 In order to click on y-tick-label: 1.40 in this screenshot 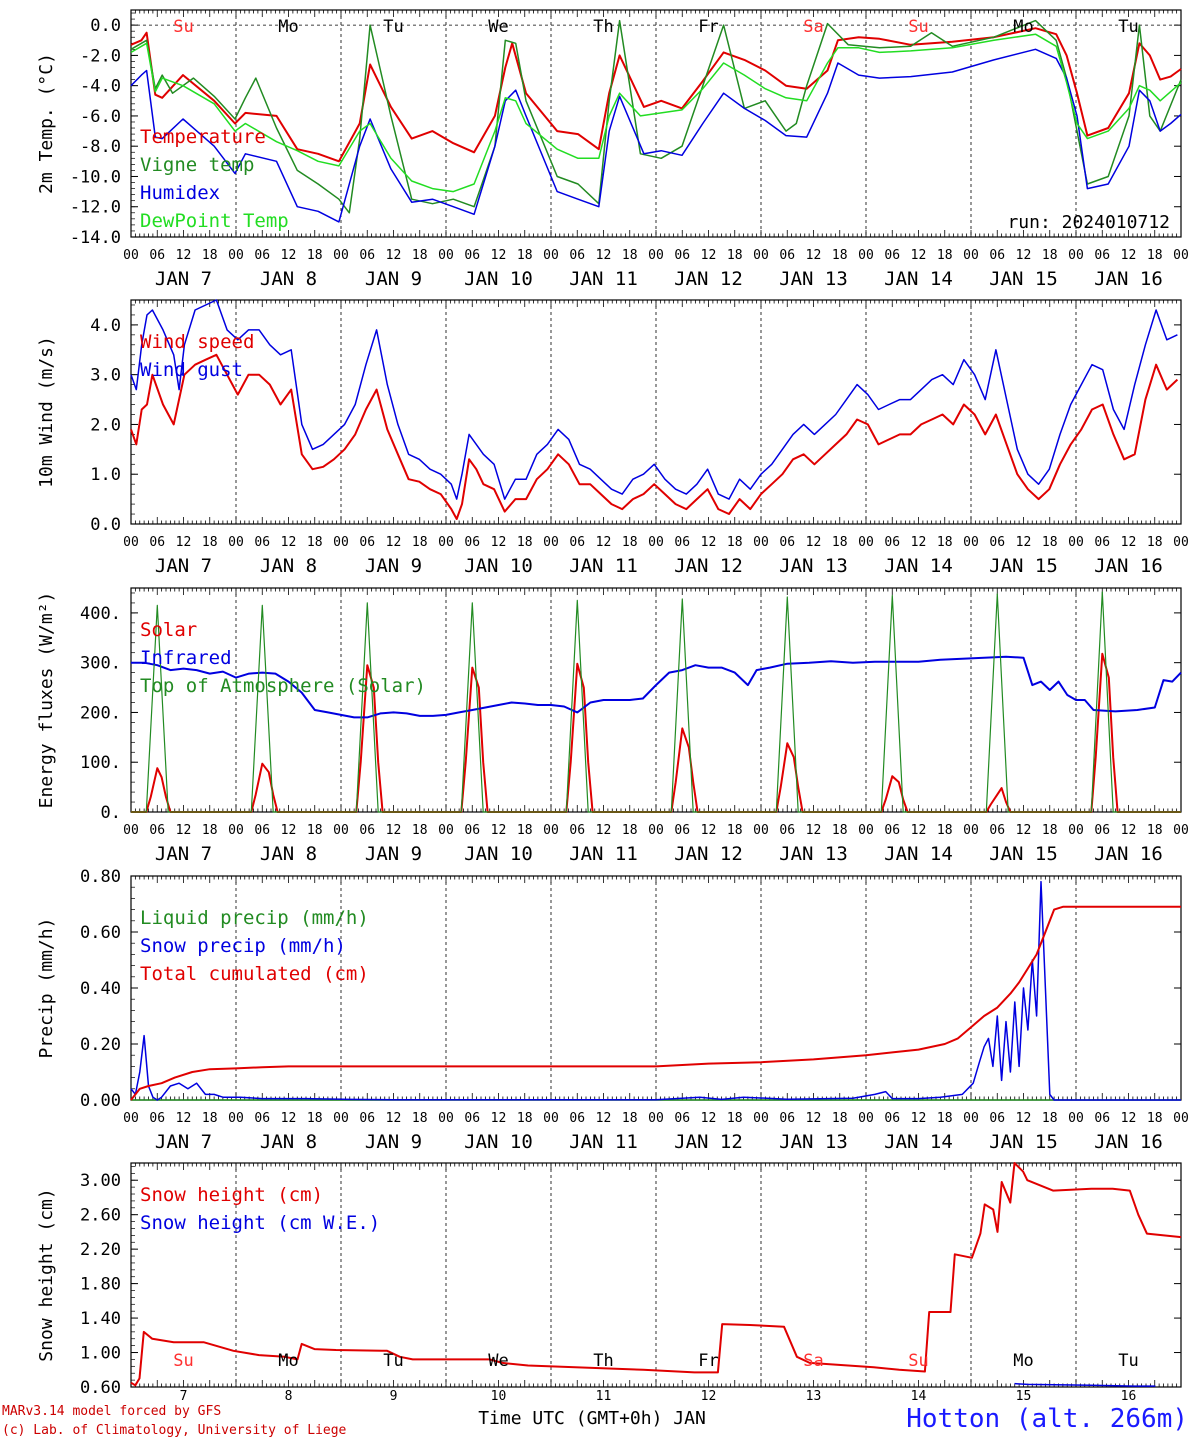, I will do `click(100, 1319)`.